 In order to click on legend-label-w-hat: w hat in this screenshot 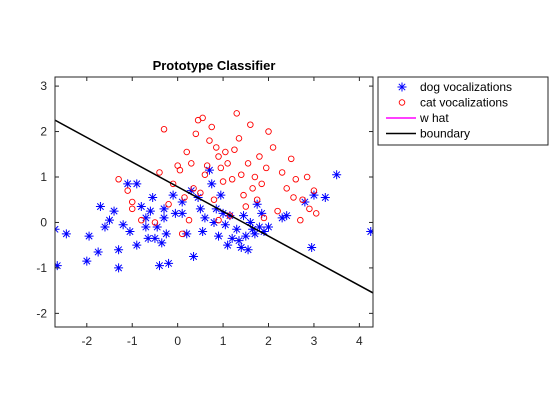, I will do `click(434, 118)`.